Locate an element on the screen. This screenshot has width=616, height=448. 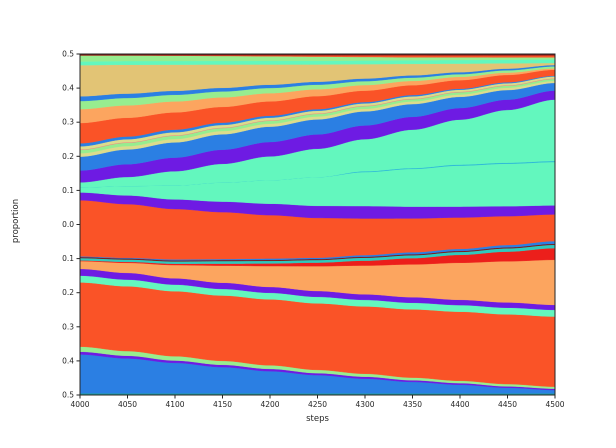
x-axis-label: steps is located at coordinates (317, 419).